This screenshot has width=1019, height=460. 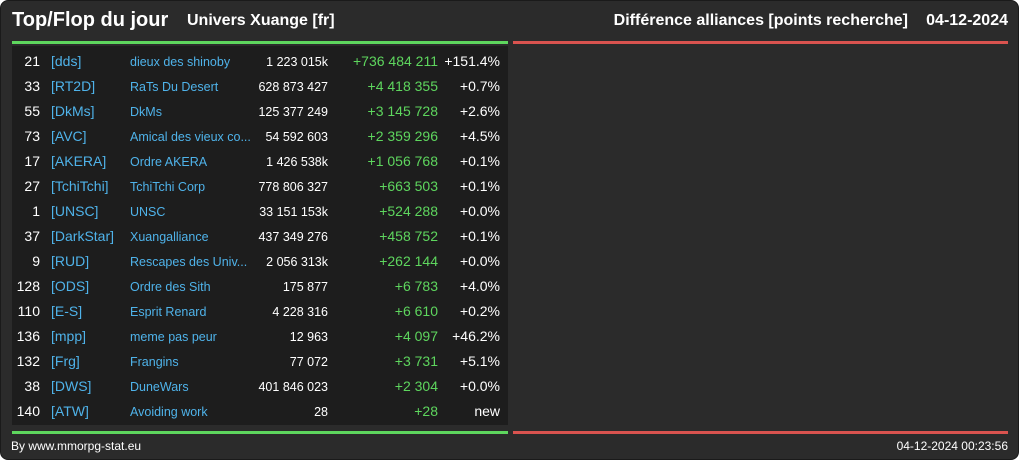 I want to click on table-row: 38 [DWS] DuneWars 401 846 023 +2 304 +0.0%, so click(x=260, y=386).